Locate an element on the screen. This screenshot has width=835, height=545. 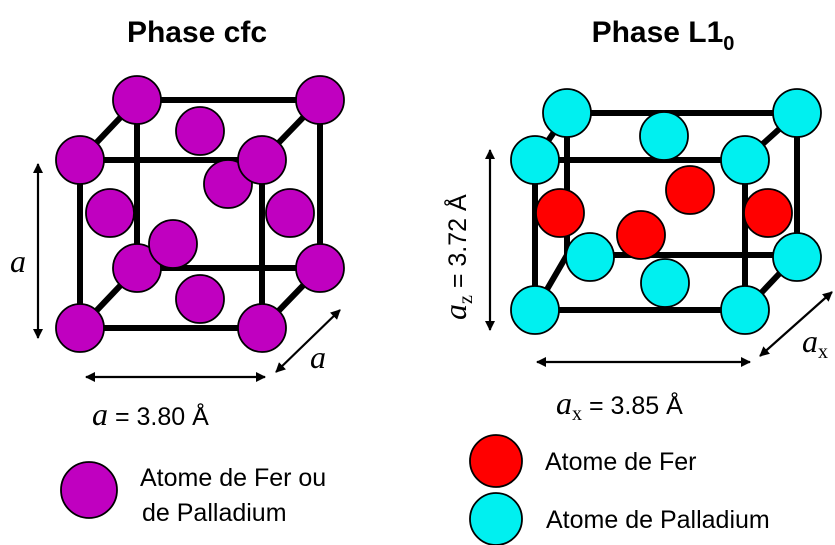
pd-legend-label: Atome de Palladium is located at coordinates (658, 520).